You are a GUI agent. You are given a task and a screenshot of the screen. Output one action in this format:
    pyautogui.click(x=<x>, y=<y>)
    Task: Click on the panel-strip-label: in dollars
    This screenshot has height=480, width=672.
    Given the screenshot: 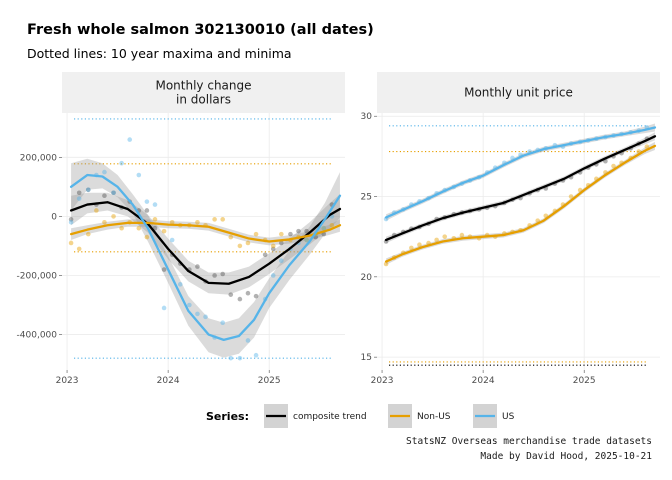 What is the action you would take?
    pyautogui.click(x=203, y=100)
    